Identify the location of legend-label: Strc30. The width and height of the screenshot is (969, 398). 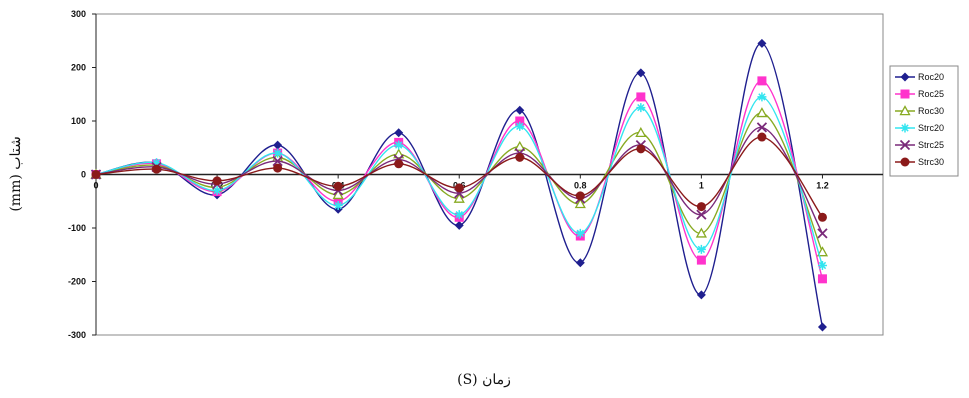
(931, 162).